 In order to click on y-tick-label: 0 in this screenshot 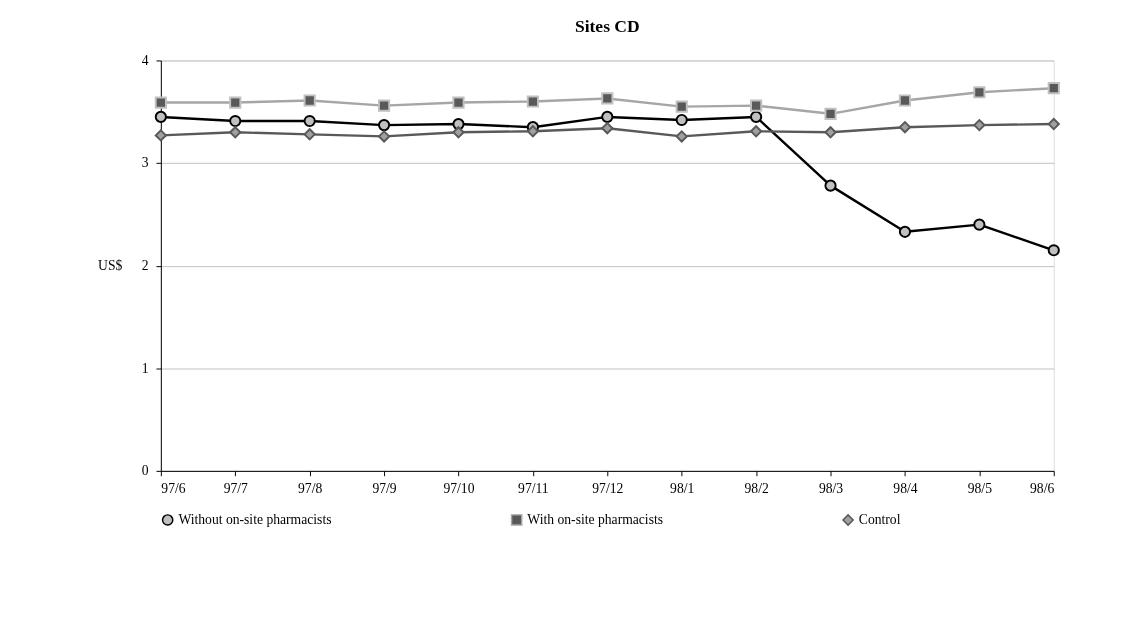, I will do `click(145, 471)`.